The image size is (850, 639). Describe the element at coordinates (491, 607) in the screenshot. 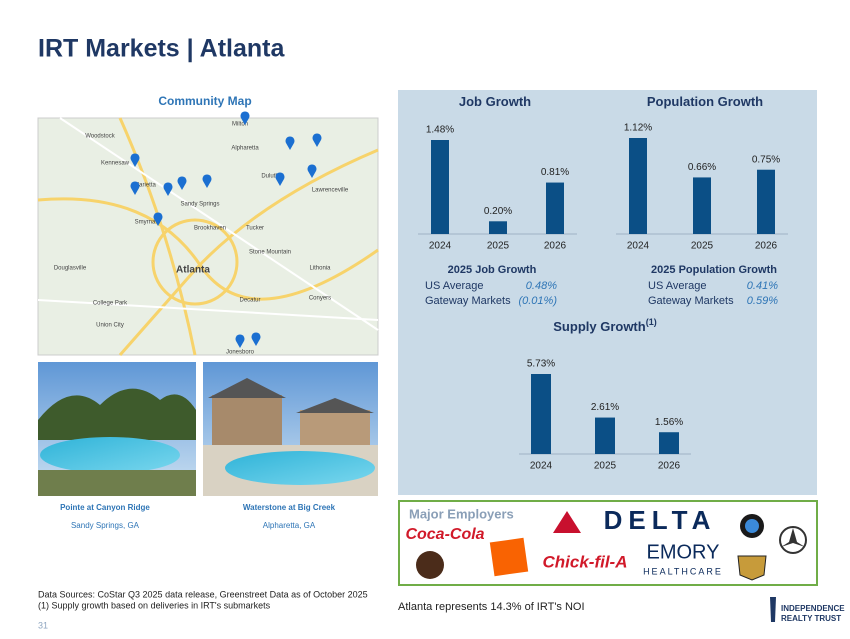

I see `noi-note: Atlanta represents 14.3% of IRT's NOI` at that location.